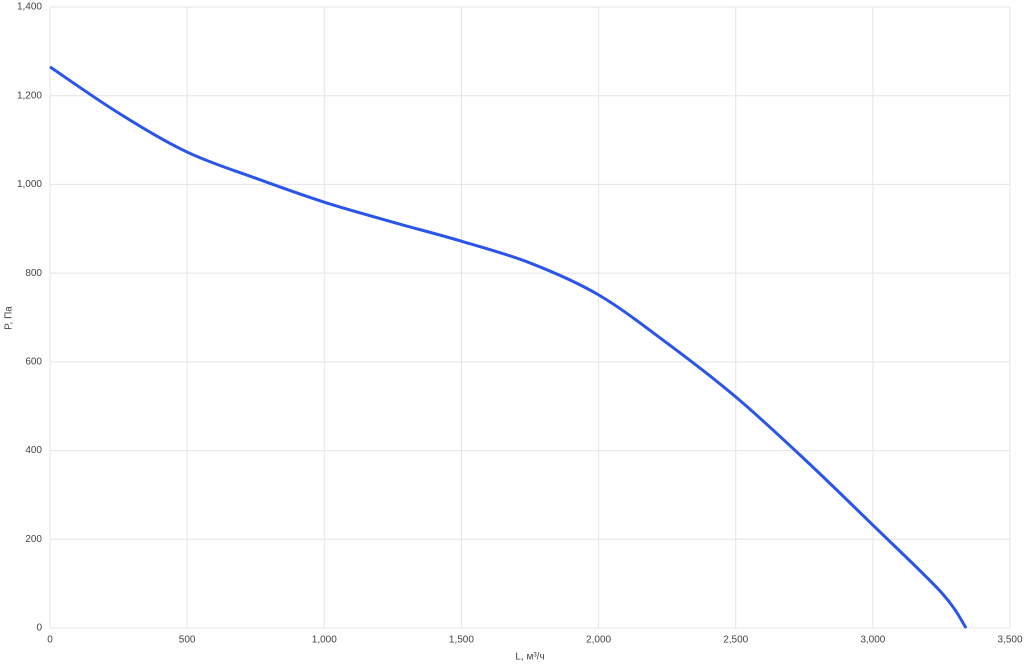 The image size is (1024, 666). Describe the element at coordinates (735, 640) in the screenshot. I see `x-tick-label: 2,500` at that location.